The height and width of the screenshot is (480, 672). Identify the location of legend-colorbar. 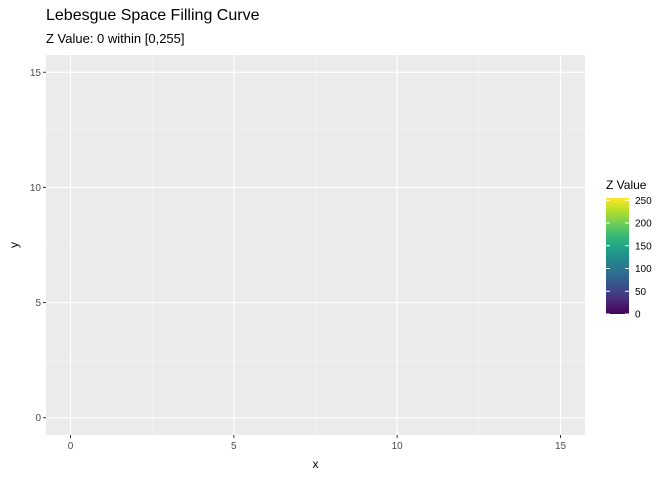
(617, 256).